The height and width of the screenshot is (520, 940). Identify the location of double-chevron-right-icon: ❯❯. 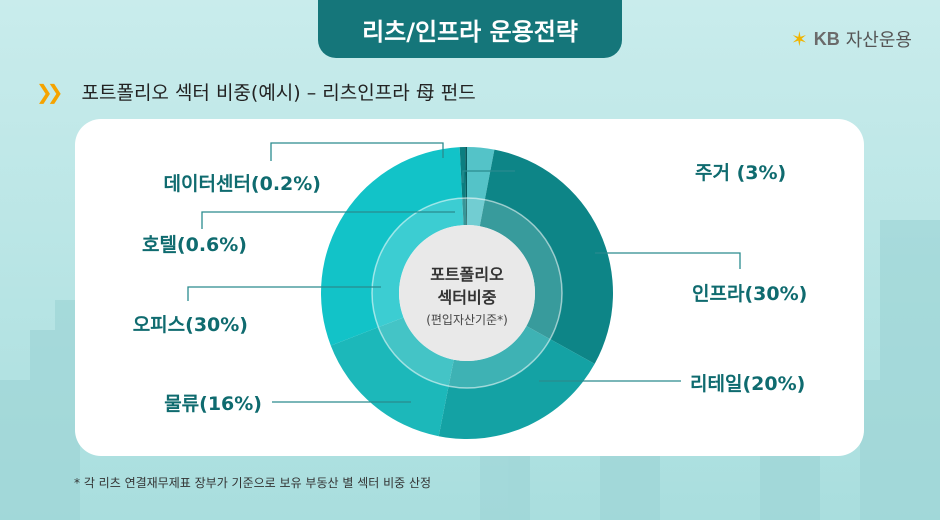
(49, 91).